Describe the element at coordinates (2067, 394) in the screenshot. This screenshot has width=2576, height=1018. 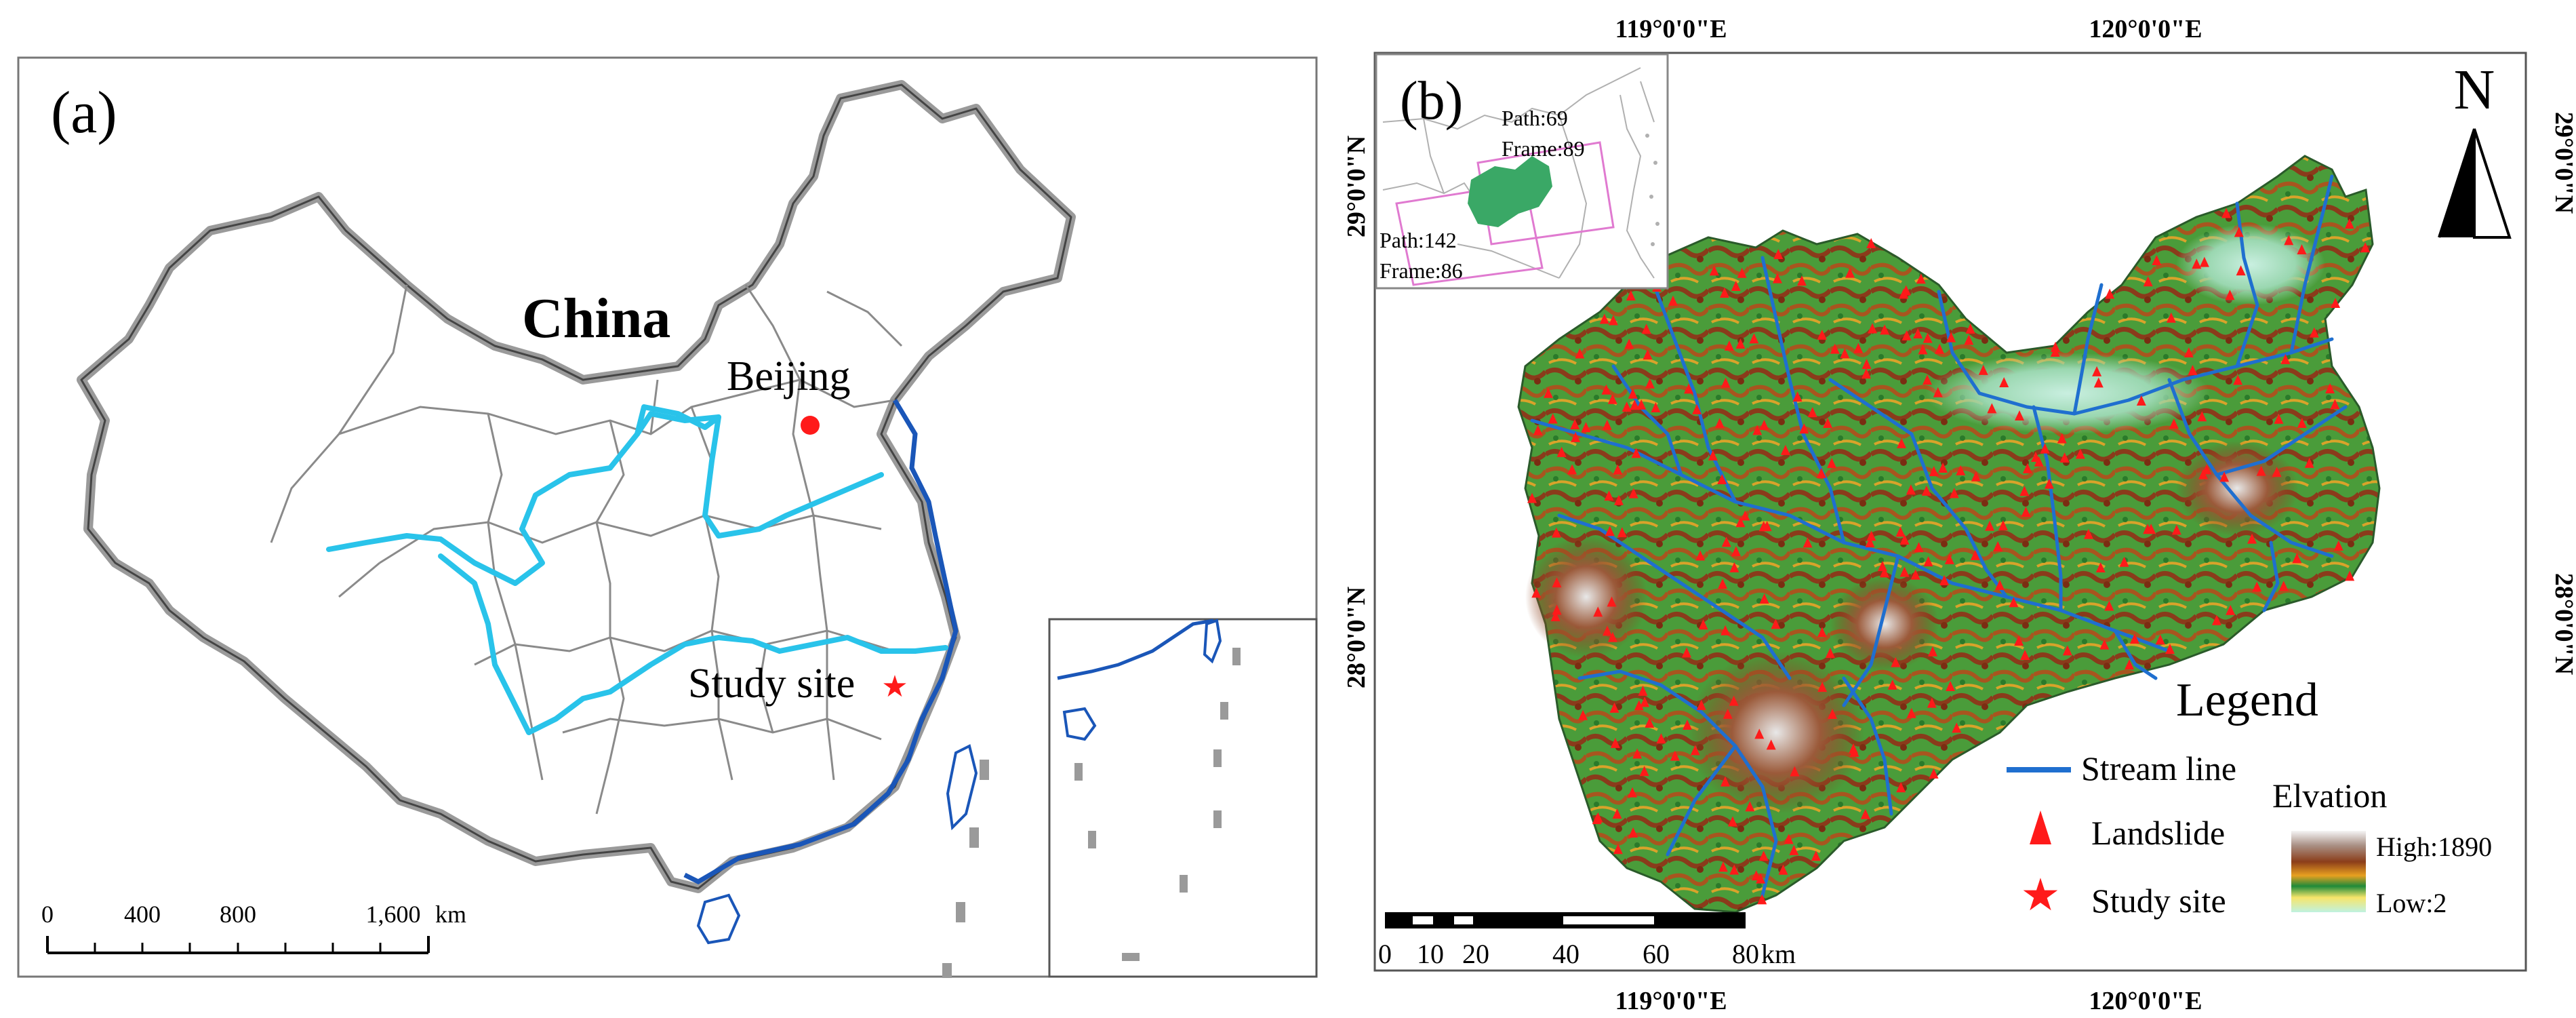
I see `lowland-valley` at that location.